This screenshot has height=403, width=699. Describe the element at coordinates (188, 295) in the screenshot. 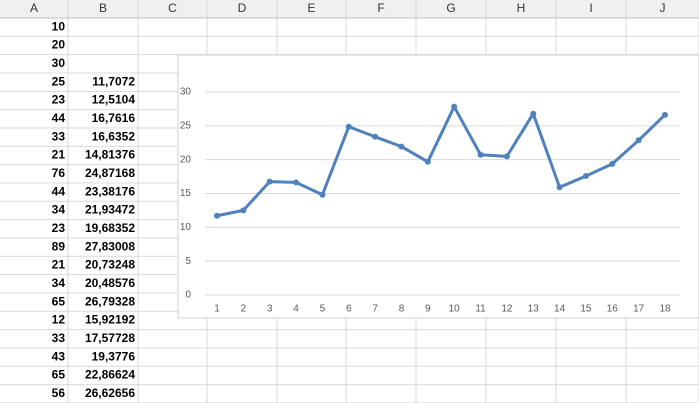

I see `y-tick-label: 0` at that location.